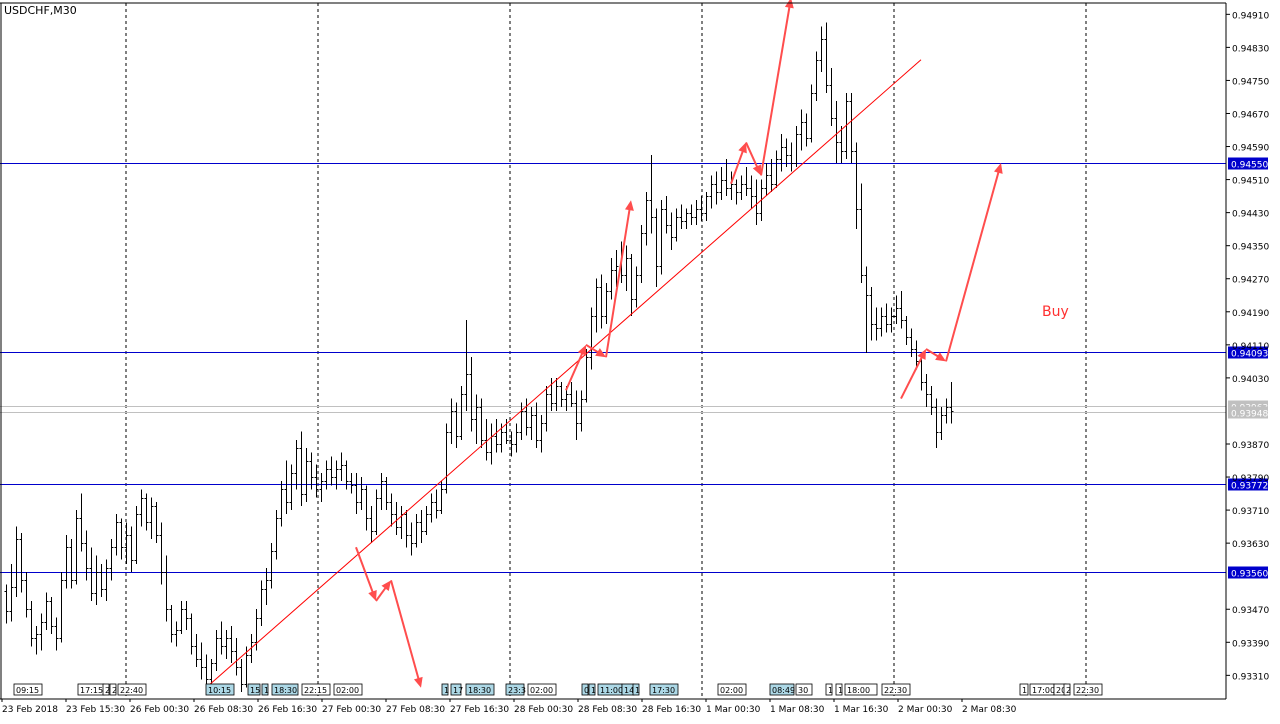 Image resolution: width=1280 pixels, height=724 pixels. Describe the element at coordinates (106, 689) in the screenshot. I see `time-label: 2` at that location.